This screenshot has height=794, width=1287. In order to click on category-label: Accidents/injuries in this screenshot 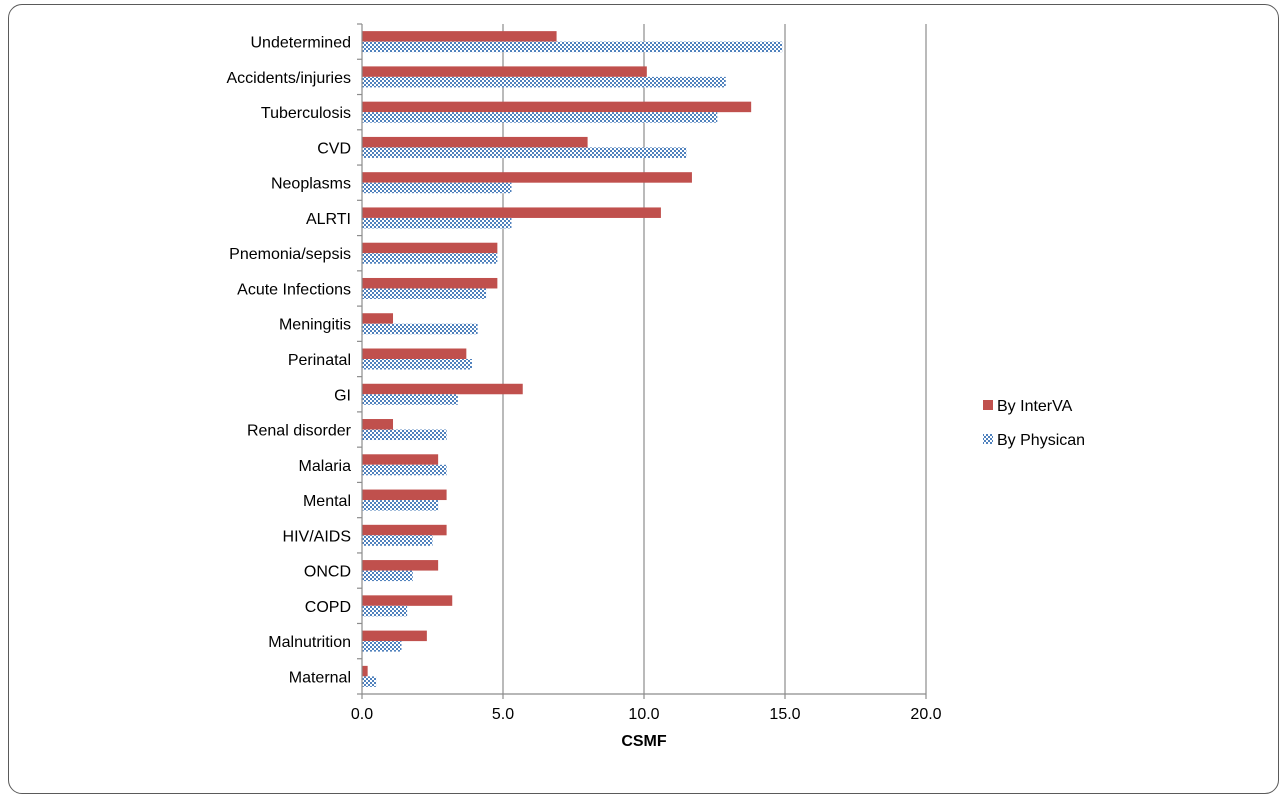, I will do `click(289, 78)`.